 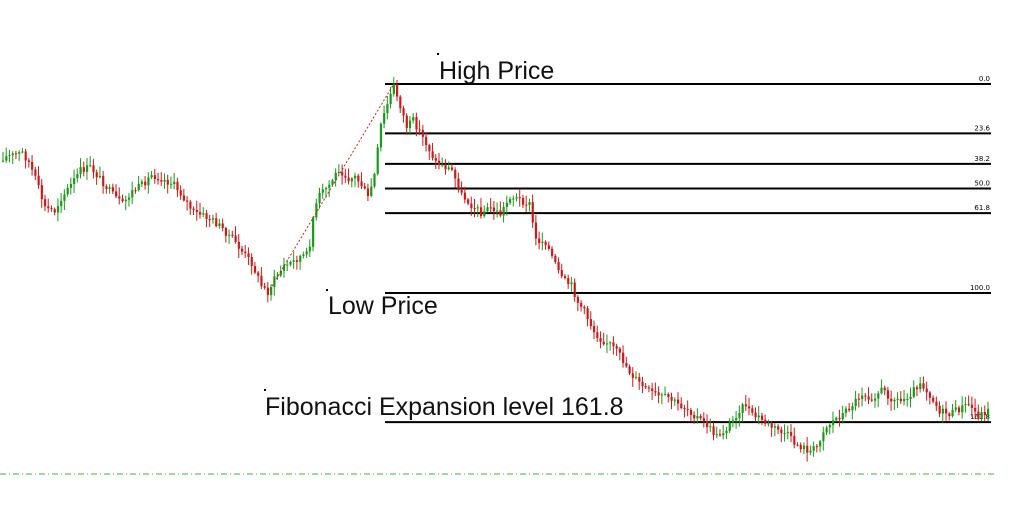 What do you see at coordinates (444, 407) in the screenshot?
I see `fibonacci-expansion-label: Fibonacci Expansion level 161.8` at bounding box center [444, 407].